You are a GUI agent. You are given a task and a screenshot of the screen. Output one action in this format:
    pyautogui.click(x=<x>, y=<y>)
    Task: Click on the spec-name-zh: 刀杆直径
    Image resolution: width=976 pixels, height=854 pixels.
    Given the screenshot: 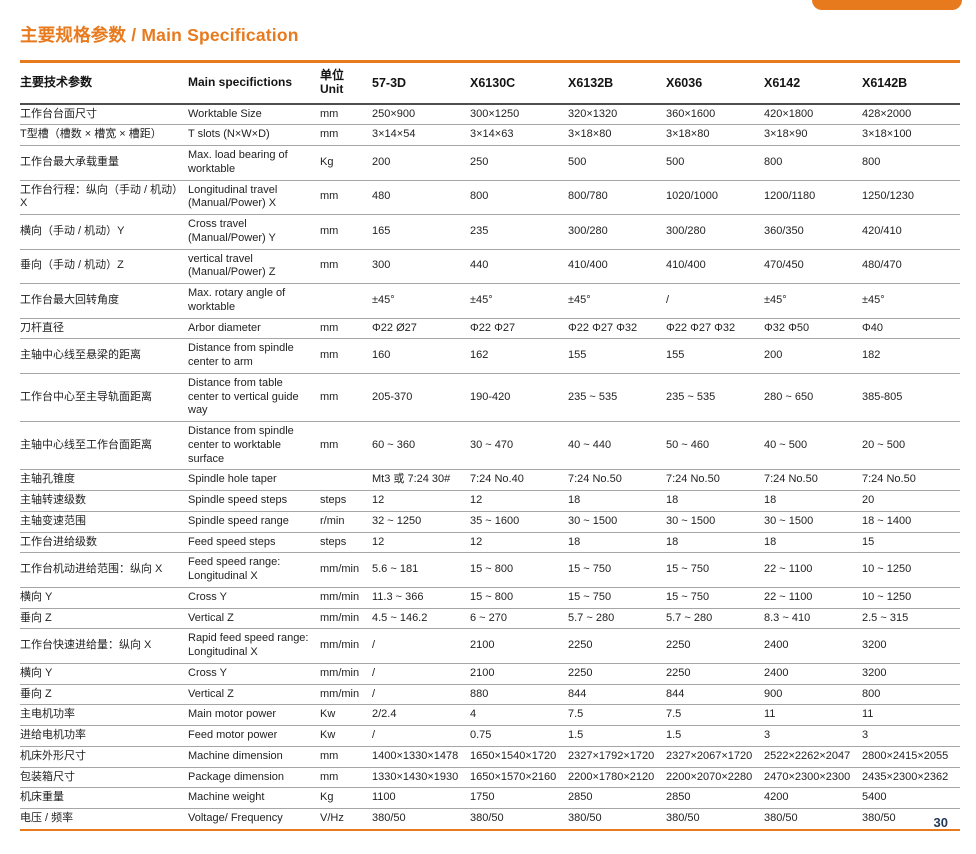 What is the action you would take?
    pyautogui.click(x=104, y=329)
    